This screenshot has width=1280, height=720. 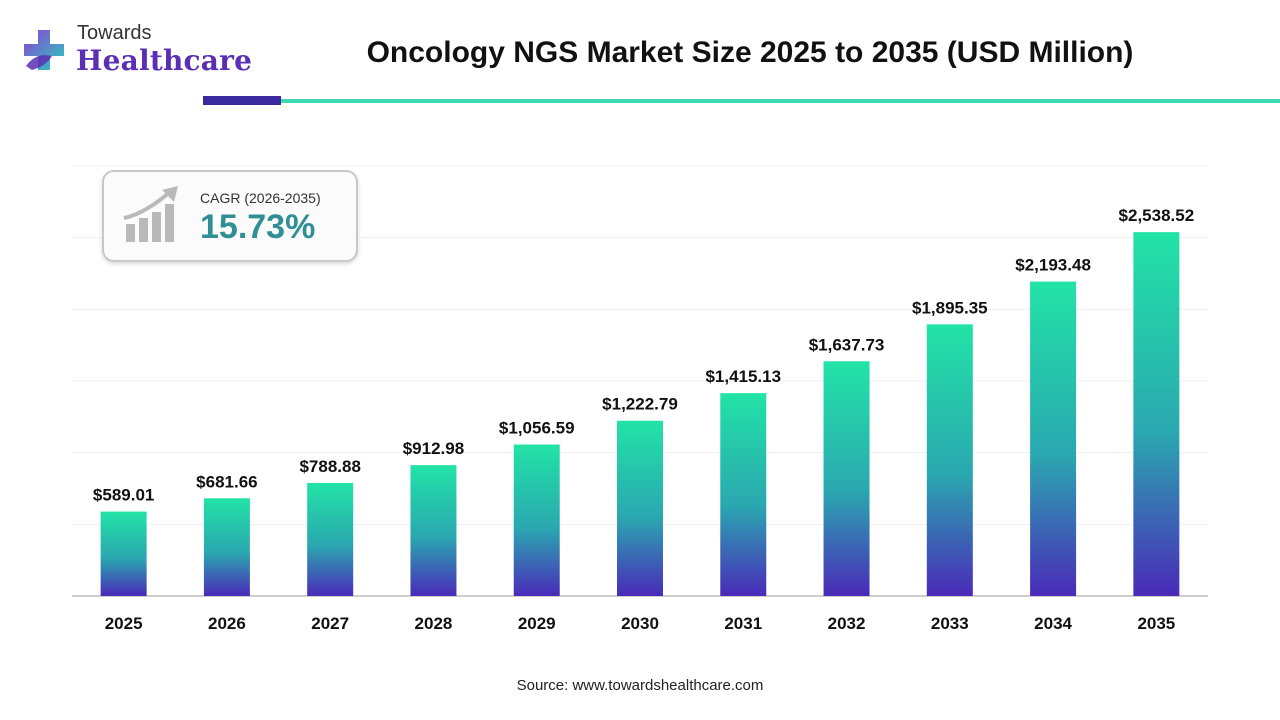 I want to click on bar-2032, so click(x=846, y=478).